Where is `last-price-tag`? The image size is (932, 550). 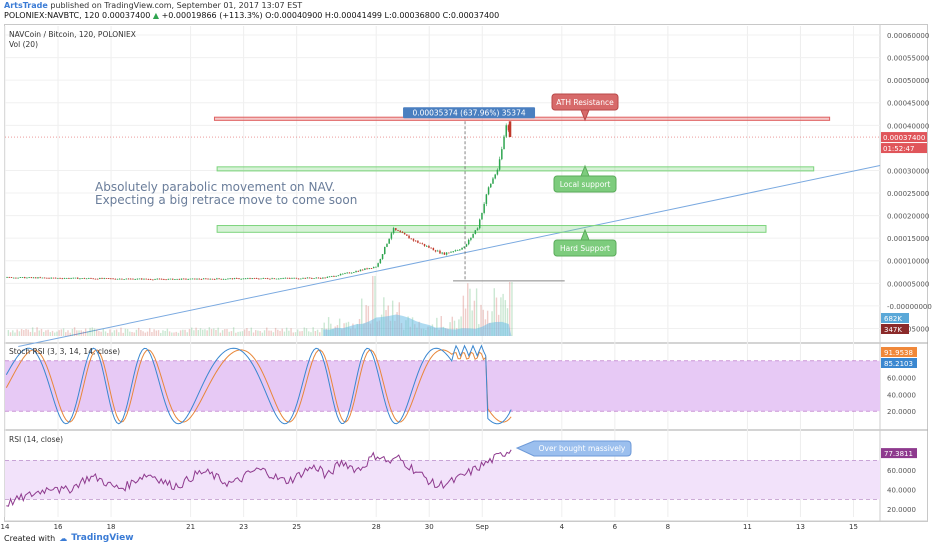
last-price-tag is located at coordinates (904, 137).